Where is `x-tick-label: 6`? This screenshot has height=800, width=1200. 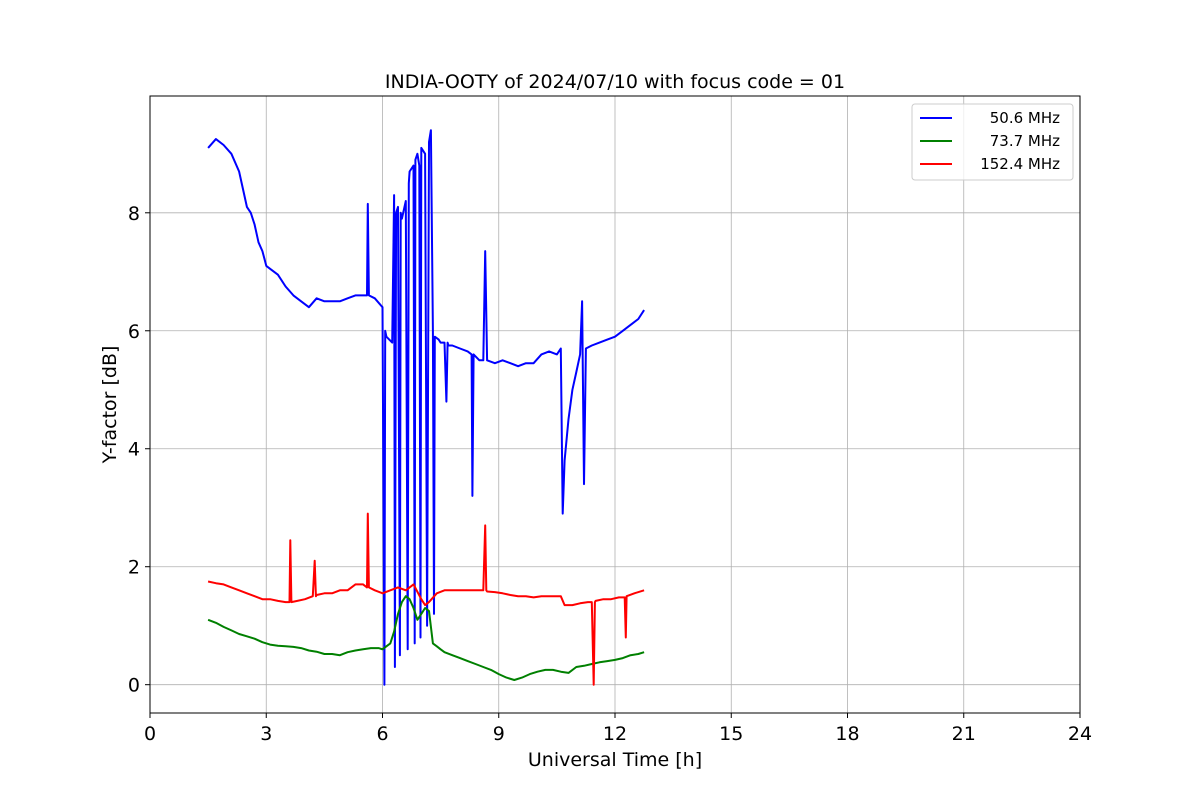 x-tick-label: 6 is located at coordinates (382, 734).